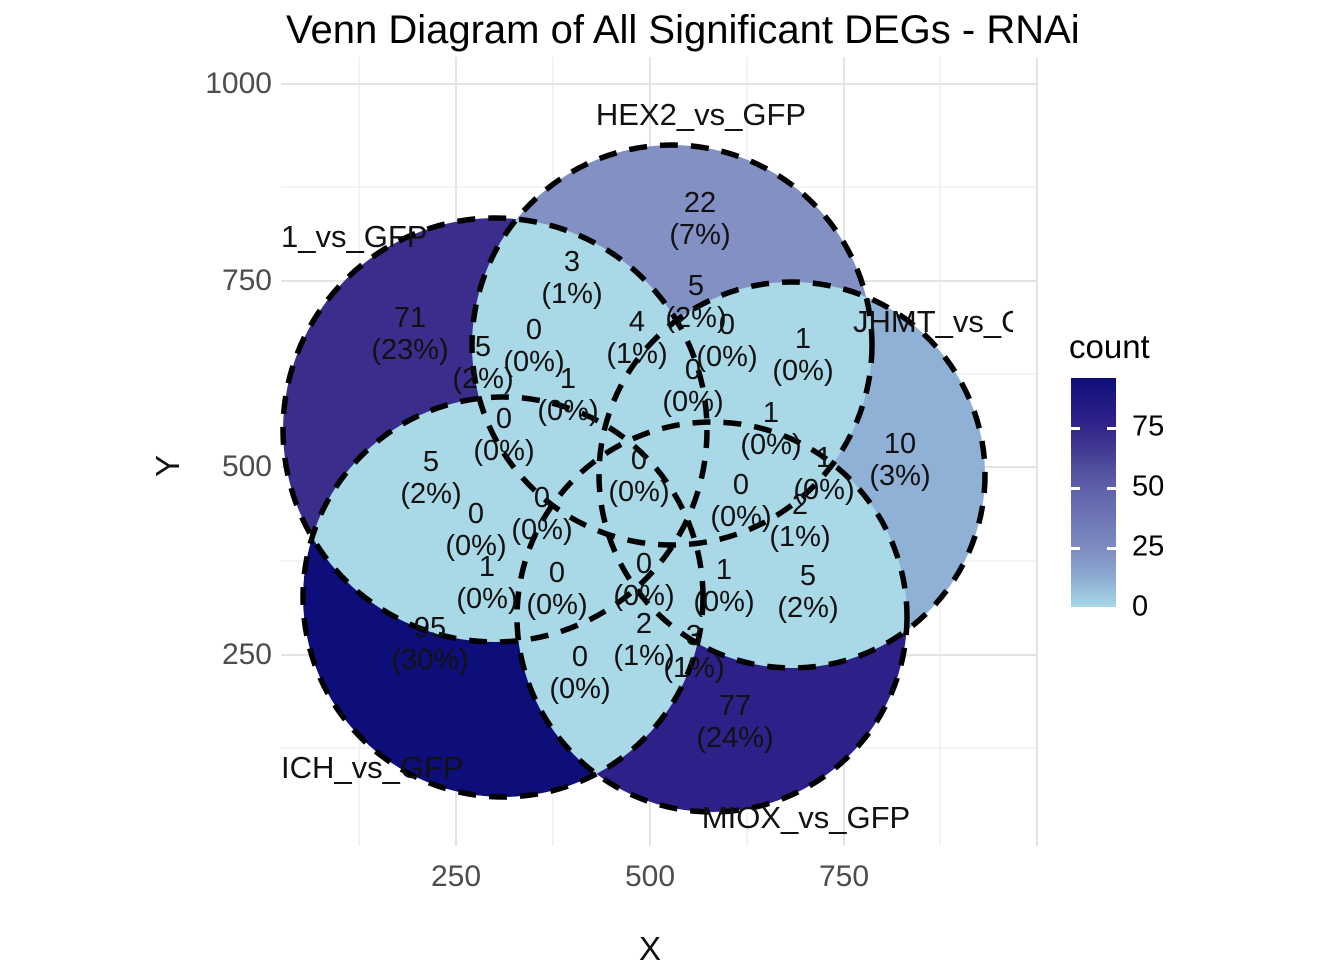 The height and width of the screenshot is (960, 1344). I want to click on y-tick-label-250: 250, so click(246, 654).